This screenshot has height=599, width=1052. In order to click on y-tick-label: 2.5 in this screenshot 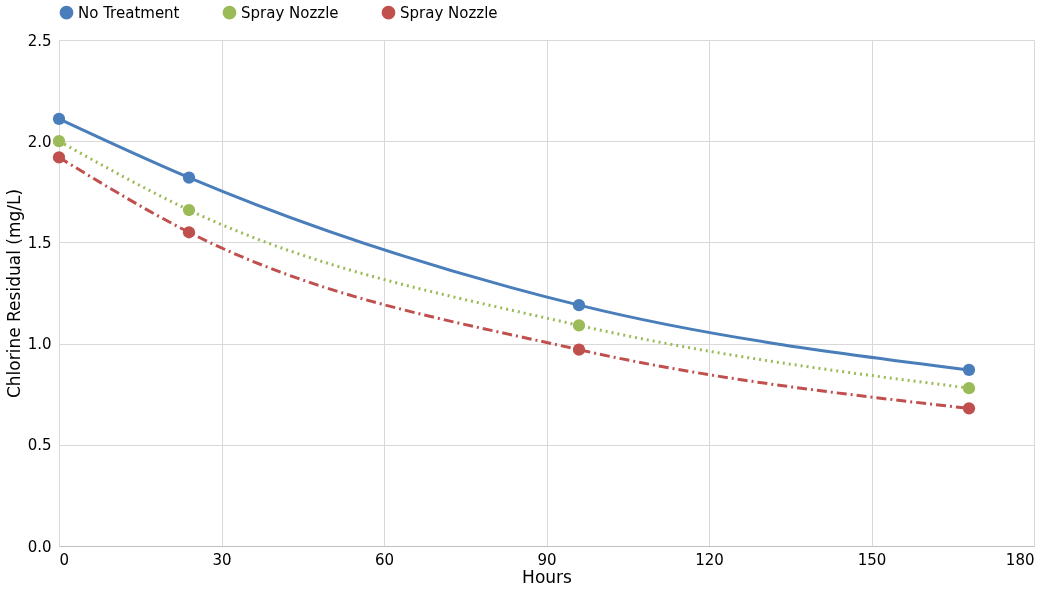, I will do `click(39, 40)`.